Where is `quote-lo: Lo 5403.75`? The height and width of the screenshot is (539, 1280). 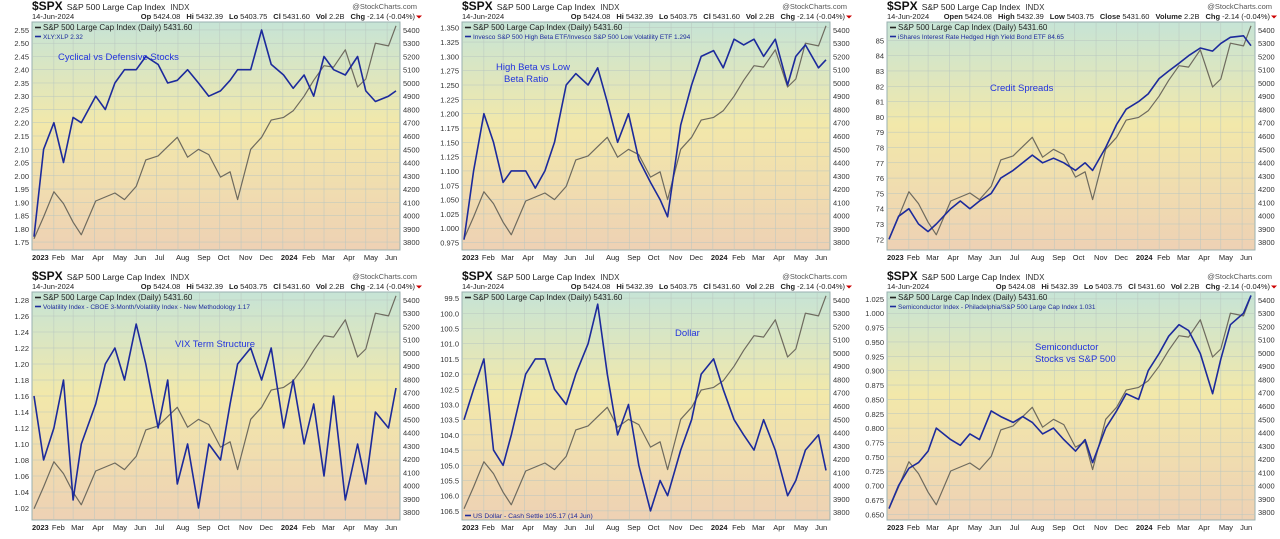 quote-lo: Lo 5403.75 is located at coordinates (678, 16).